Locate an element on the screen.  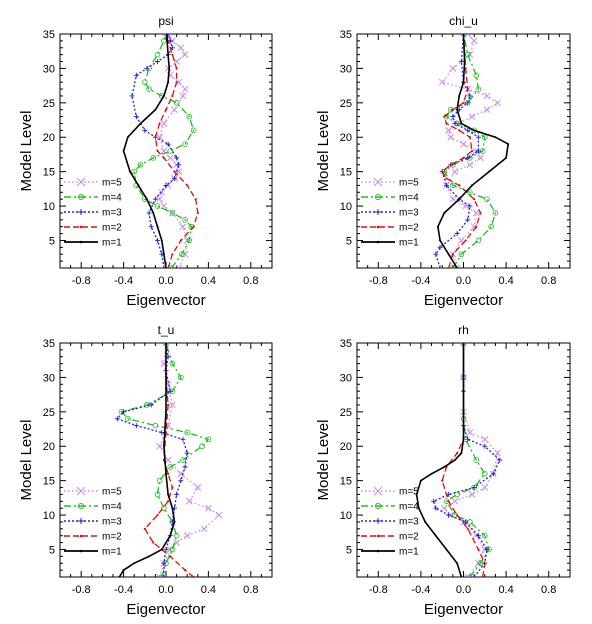
series-line-m=1 is located at coordinates (440, 460).